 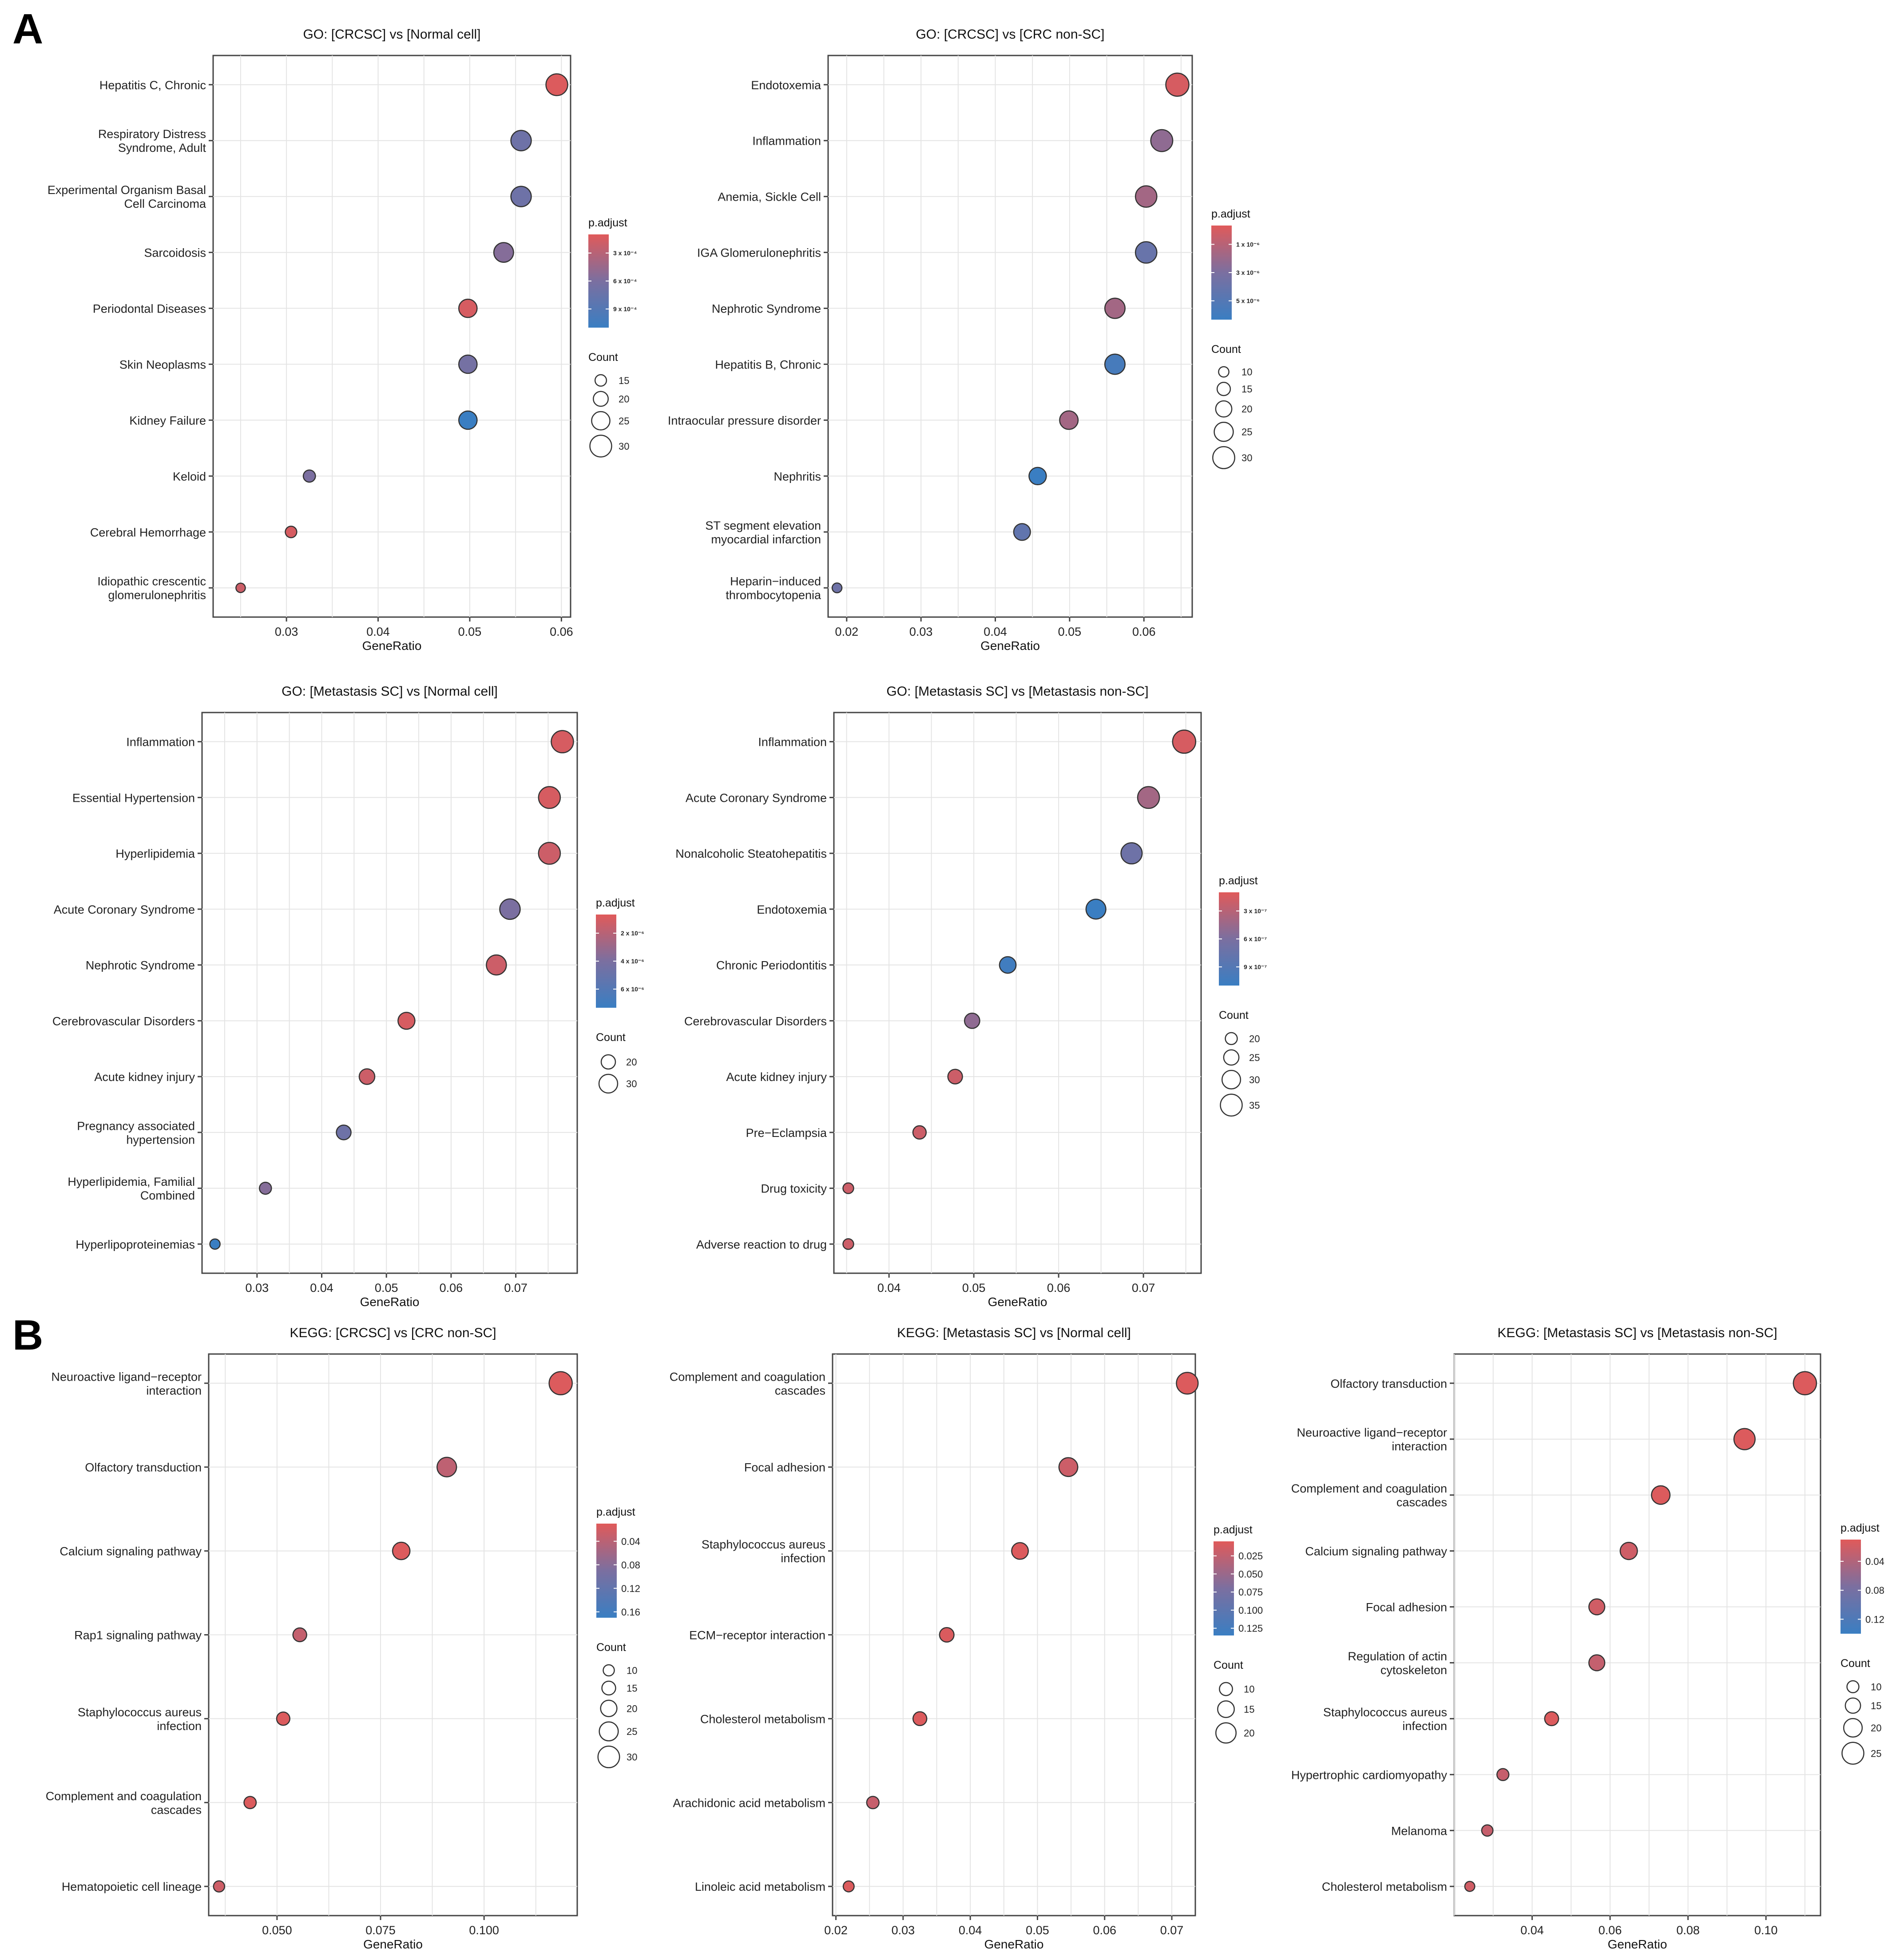 What do you see at coordinates (391, 34) in the screenshot?
I see `chart-title: GO: [CRCSC] vs [Normal cell]` at bounding box center [391, 34].